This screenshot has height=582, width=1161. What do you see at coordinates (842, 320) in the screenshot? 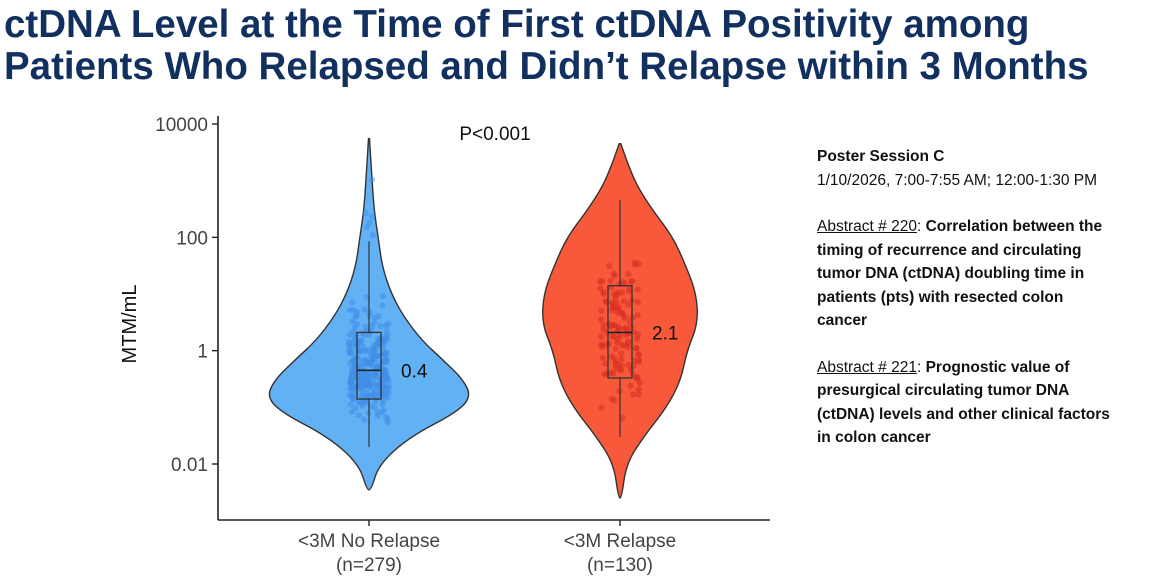
I see `abstract-220-line: cancer` at bounding box center [842, 320].